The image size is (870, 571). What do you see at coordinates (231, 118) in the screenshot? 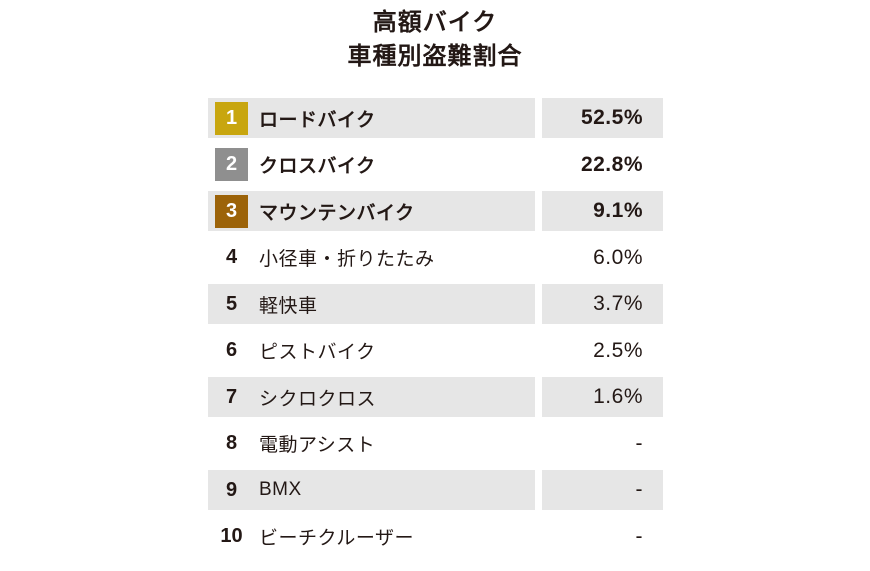
I see `rank-badge-gold: 1` at bounding box center [231, 118].